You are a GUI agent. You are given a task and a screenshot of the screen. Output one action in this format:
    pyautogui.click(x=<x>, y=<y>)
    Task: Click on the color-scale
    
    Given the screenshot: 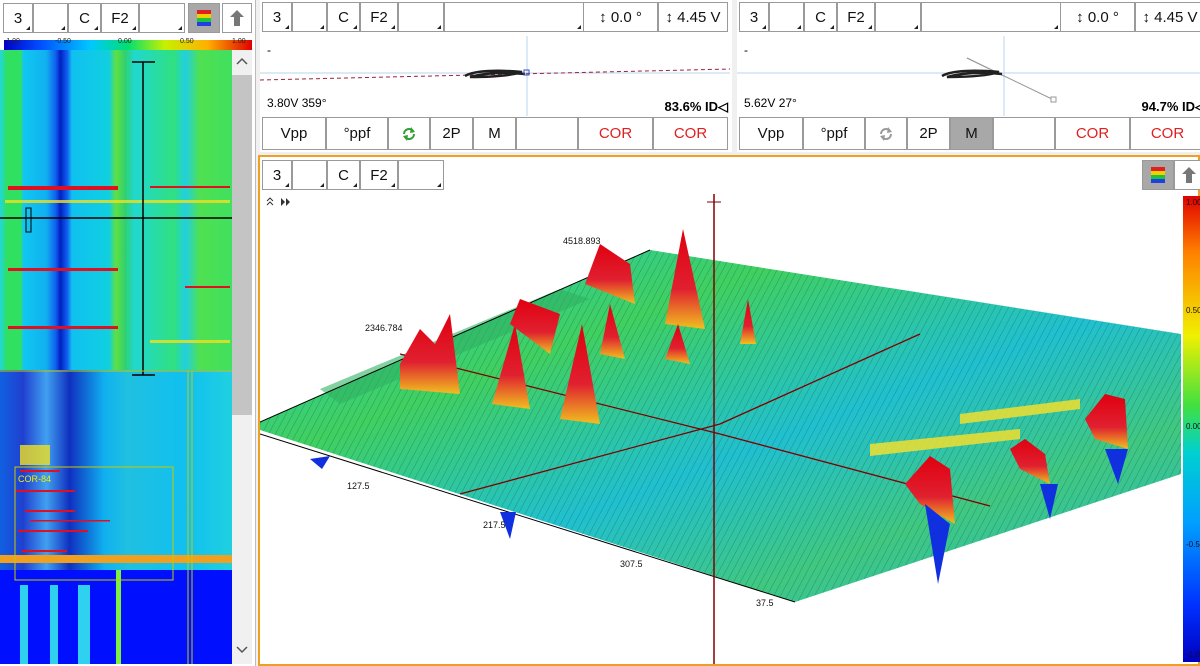 What is the action you would take?
    pyautogui.click(x=128, y=45)
    